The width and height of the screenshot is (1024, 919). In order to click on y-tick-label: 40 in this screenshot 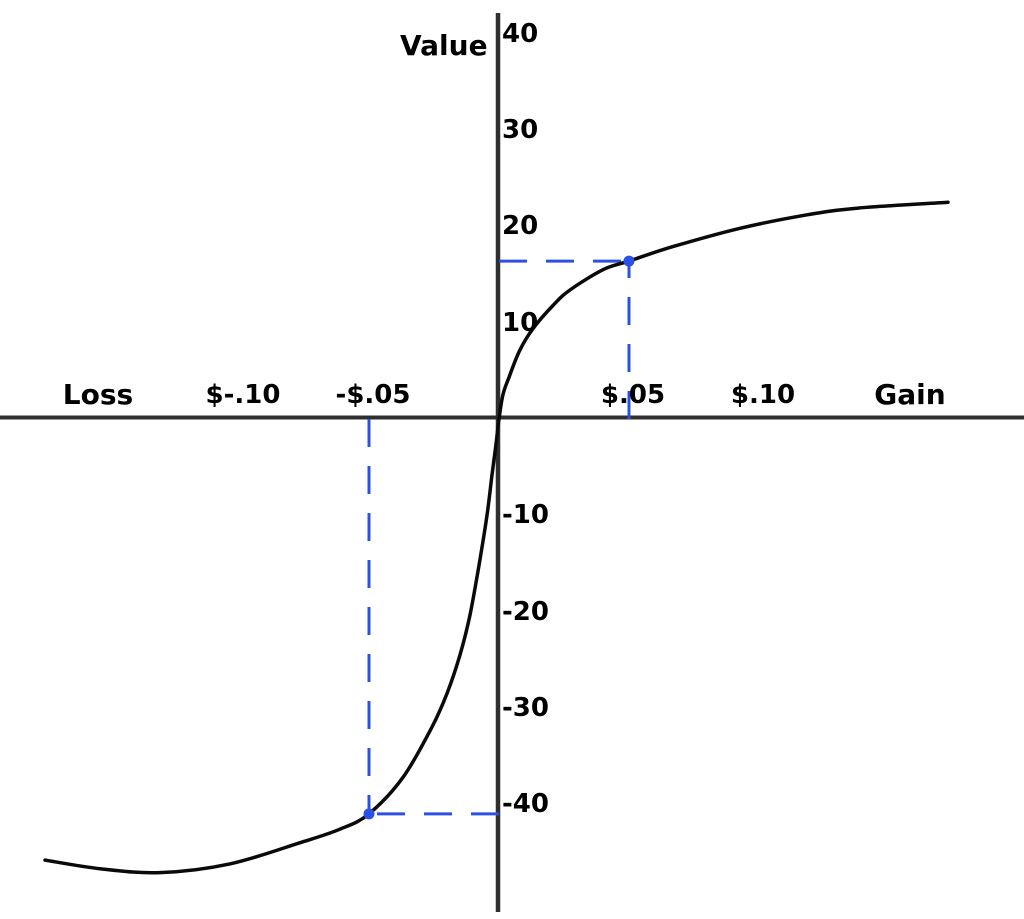, I will do `click(520, 33)`.